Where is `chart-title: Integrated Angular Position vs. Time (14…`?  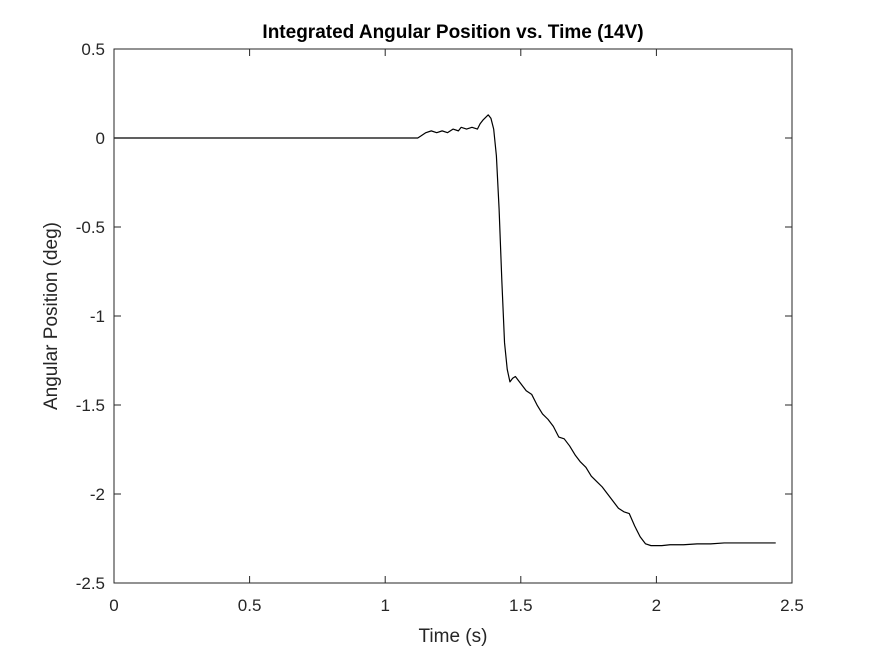 chart-title: Integrated Angular Position vs. Time (14… is located at coordinates (452, 32).